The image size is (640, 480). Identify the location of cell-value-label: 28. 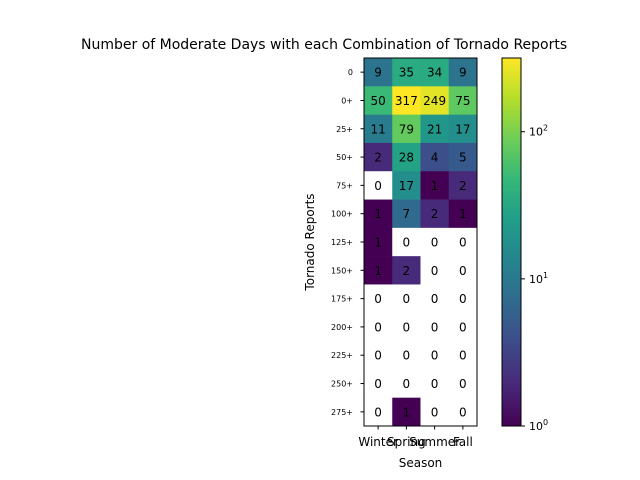
(406, 158).